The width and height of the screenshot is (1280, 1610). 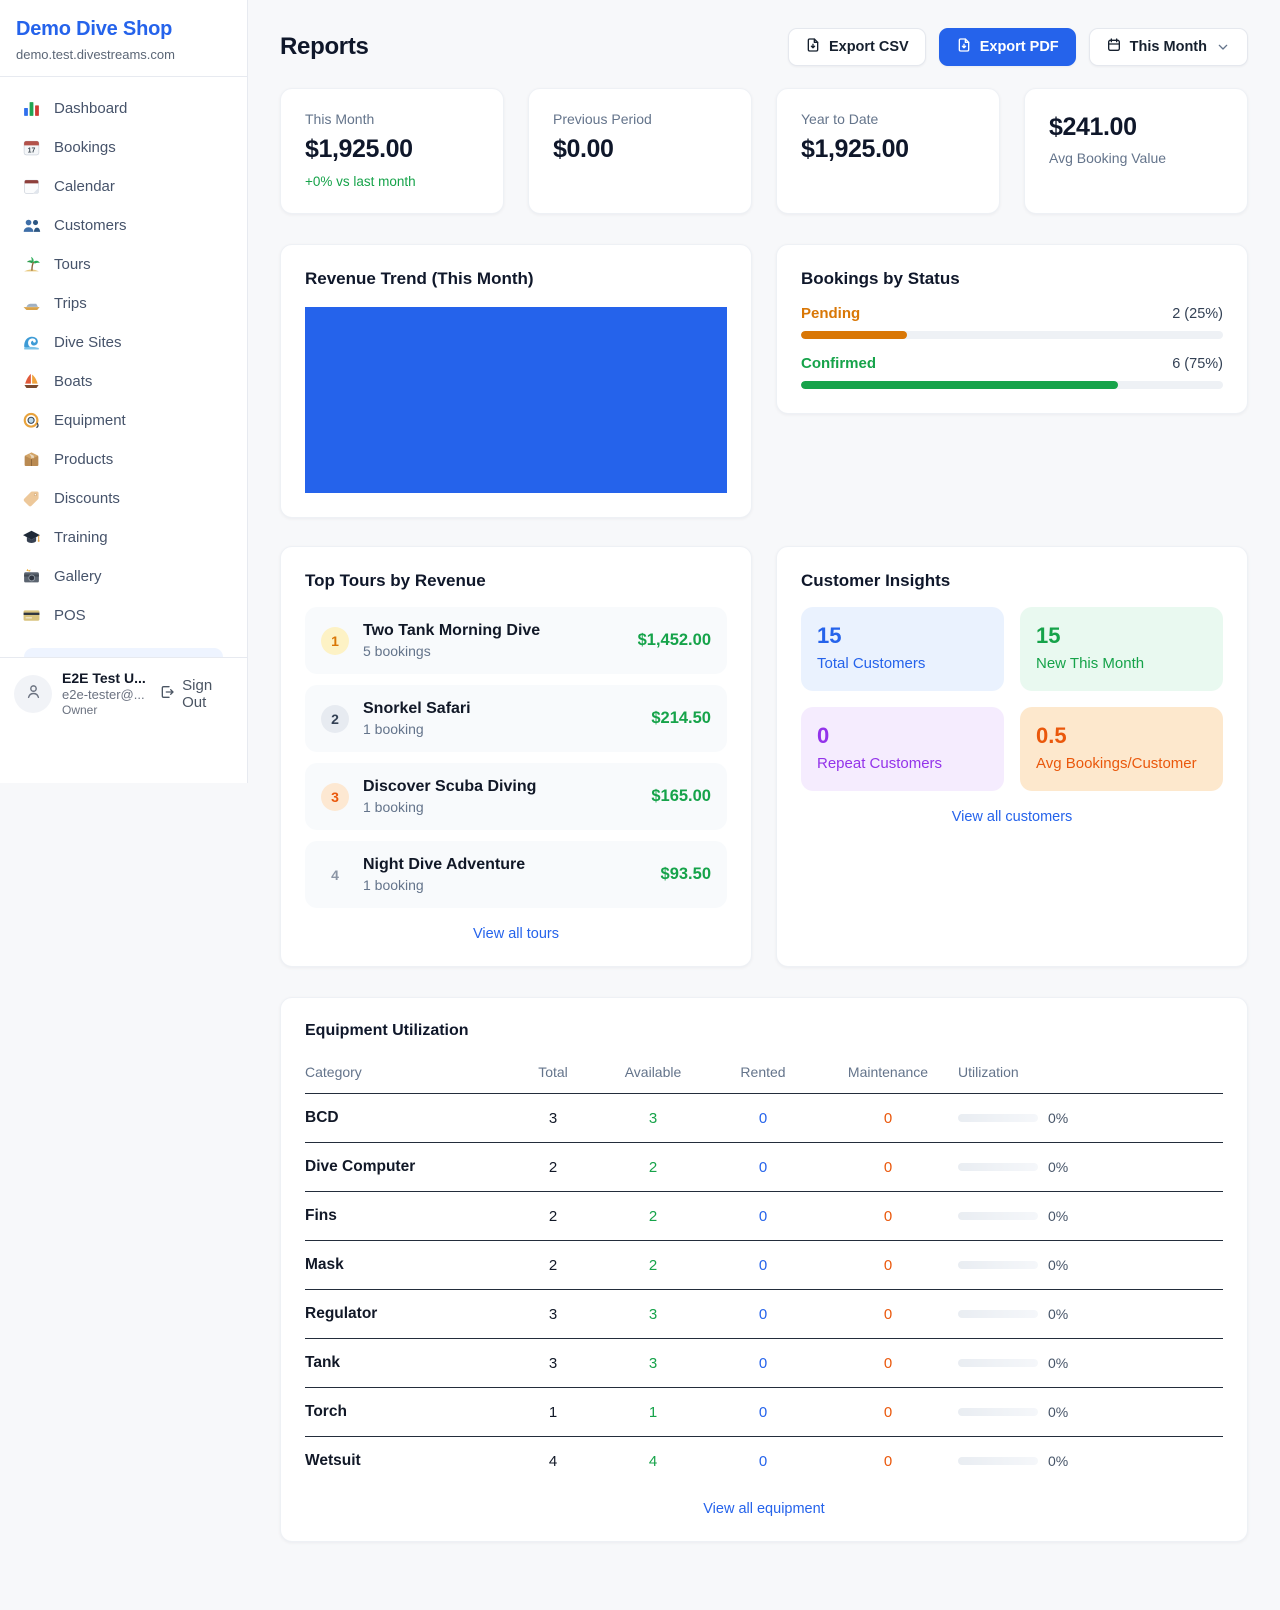 What do you see at coordinates (31, 420) in the screenshot?
I see `dive-mask-icon` at bounding box center [31, 420].